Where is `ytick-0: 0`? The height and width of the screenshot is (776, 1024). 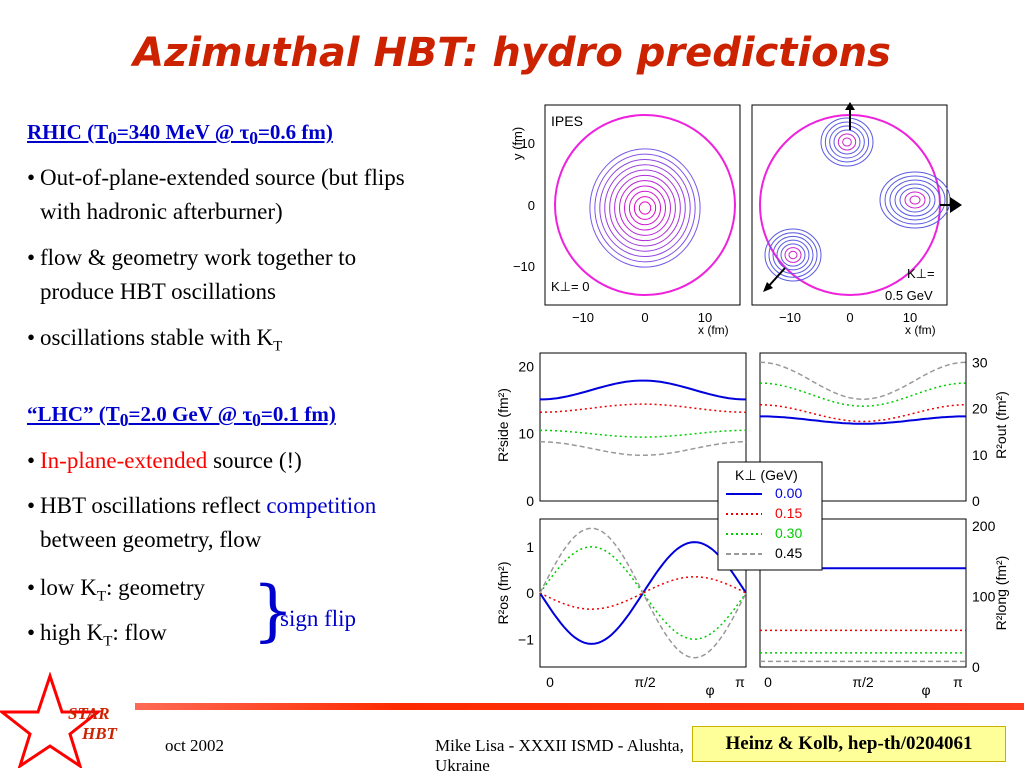
ytick-0: 0 is located at coordinates (531, 205).